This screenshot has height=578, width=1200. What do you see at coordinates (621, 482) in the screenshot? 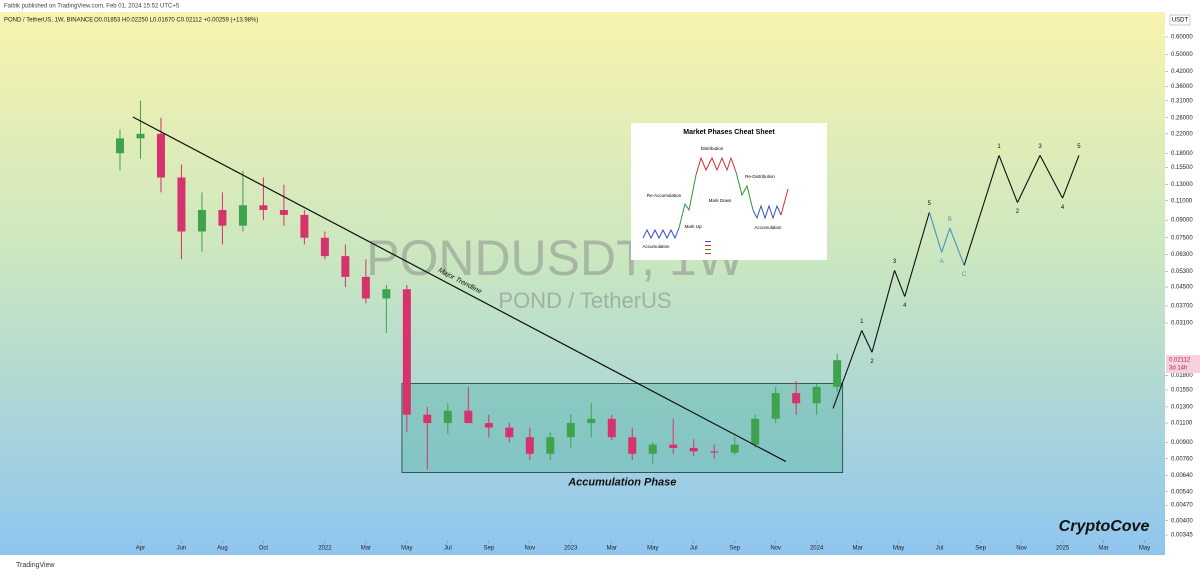
I see `box-label: Accumulation Phase` at bounding box center [621, 482].